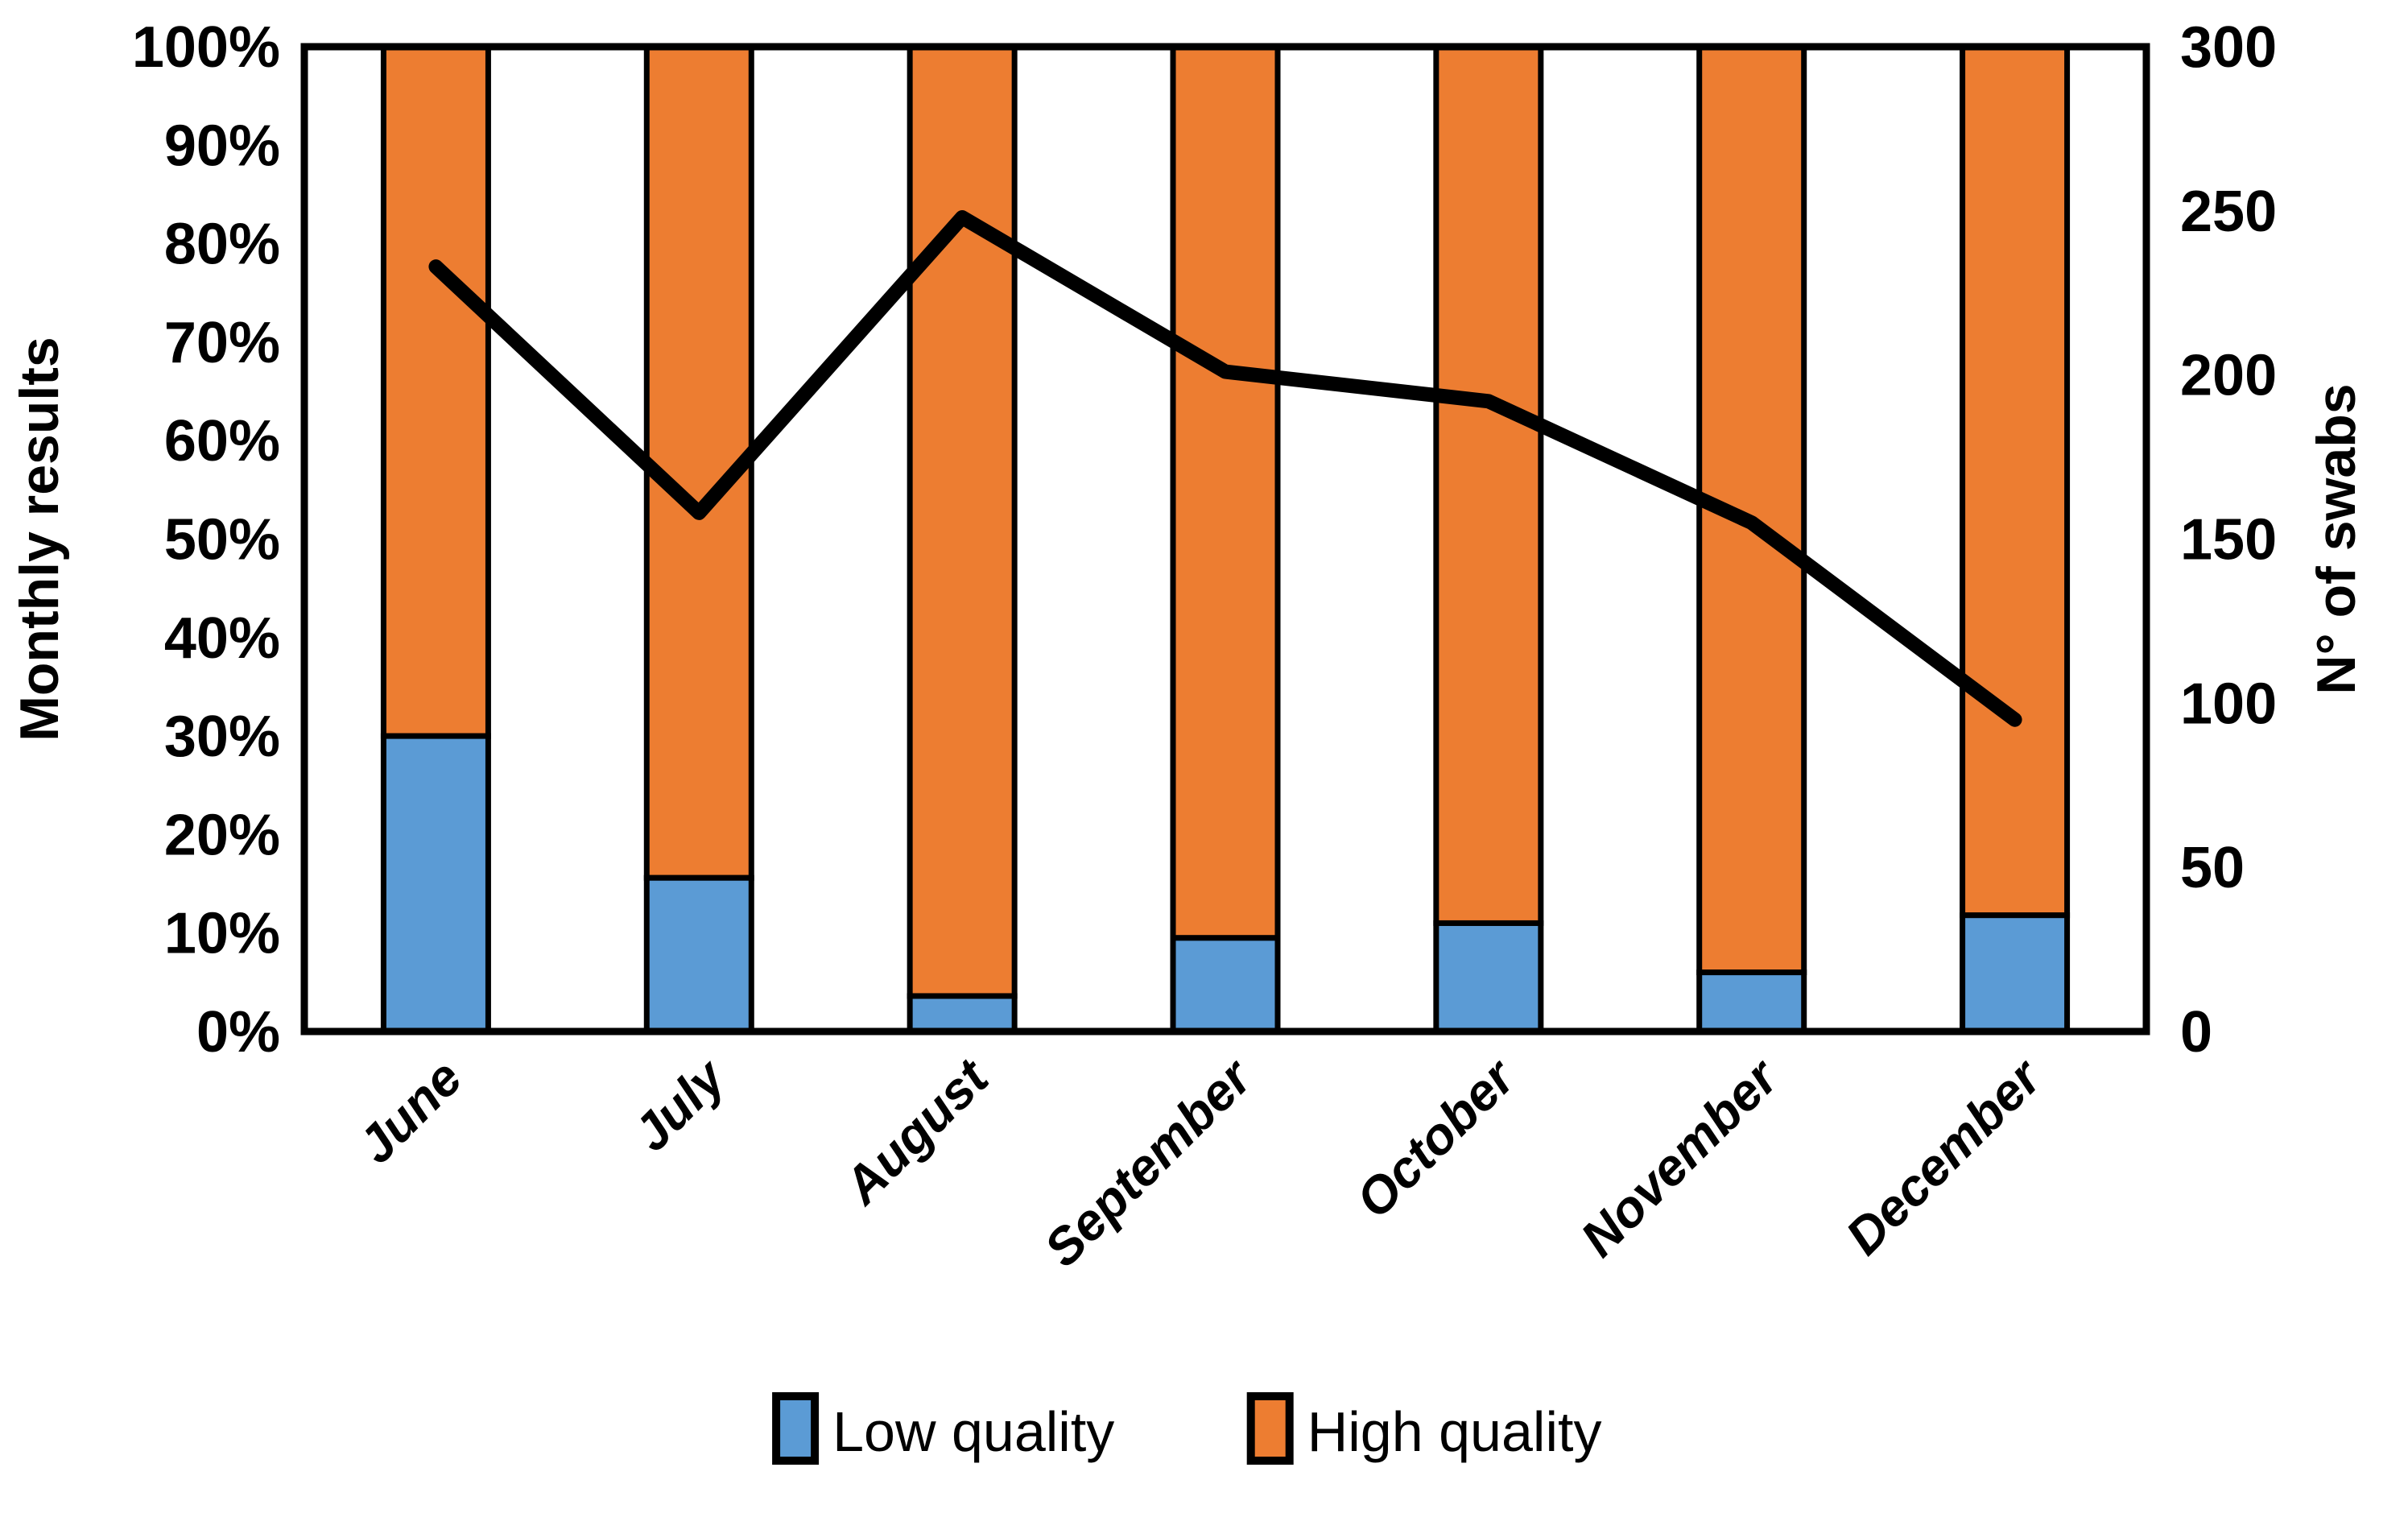 The image size is (2408, 1513). What do you see at coordinates (962, 521) in the screenshot?
I see `bar-high-quality-august` at bounding box center [962, 521].